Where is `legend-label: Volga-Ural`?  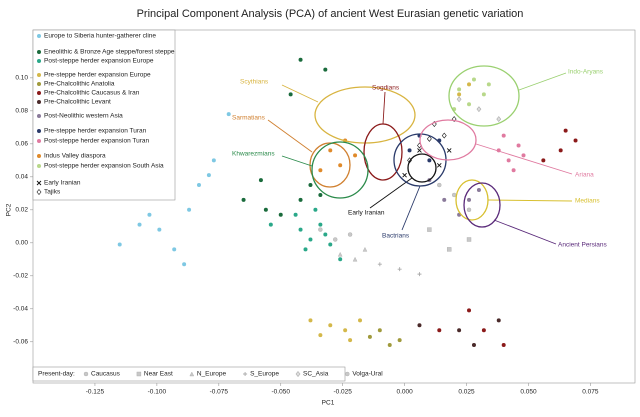
legend-label: Volga-Ural is located at coordinates (367, 374).